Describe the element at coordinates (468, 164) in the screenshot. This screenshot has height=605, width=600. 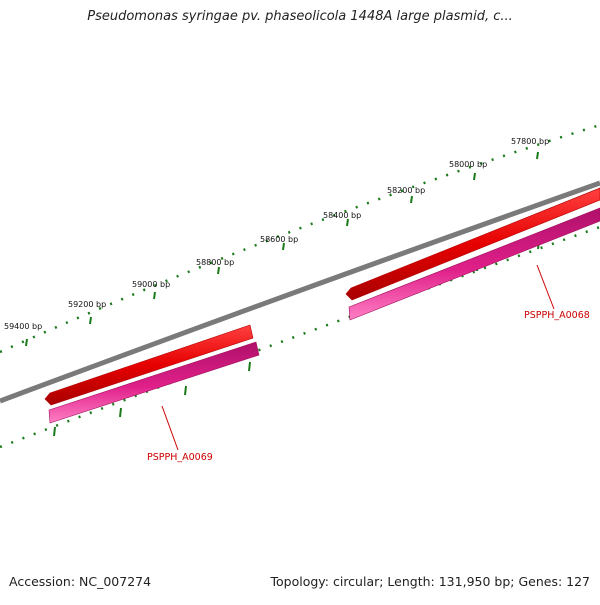
I see `tick-label: 58000 bp` at that location.